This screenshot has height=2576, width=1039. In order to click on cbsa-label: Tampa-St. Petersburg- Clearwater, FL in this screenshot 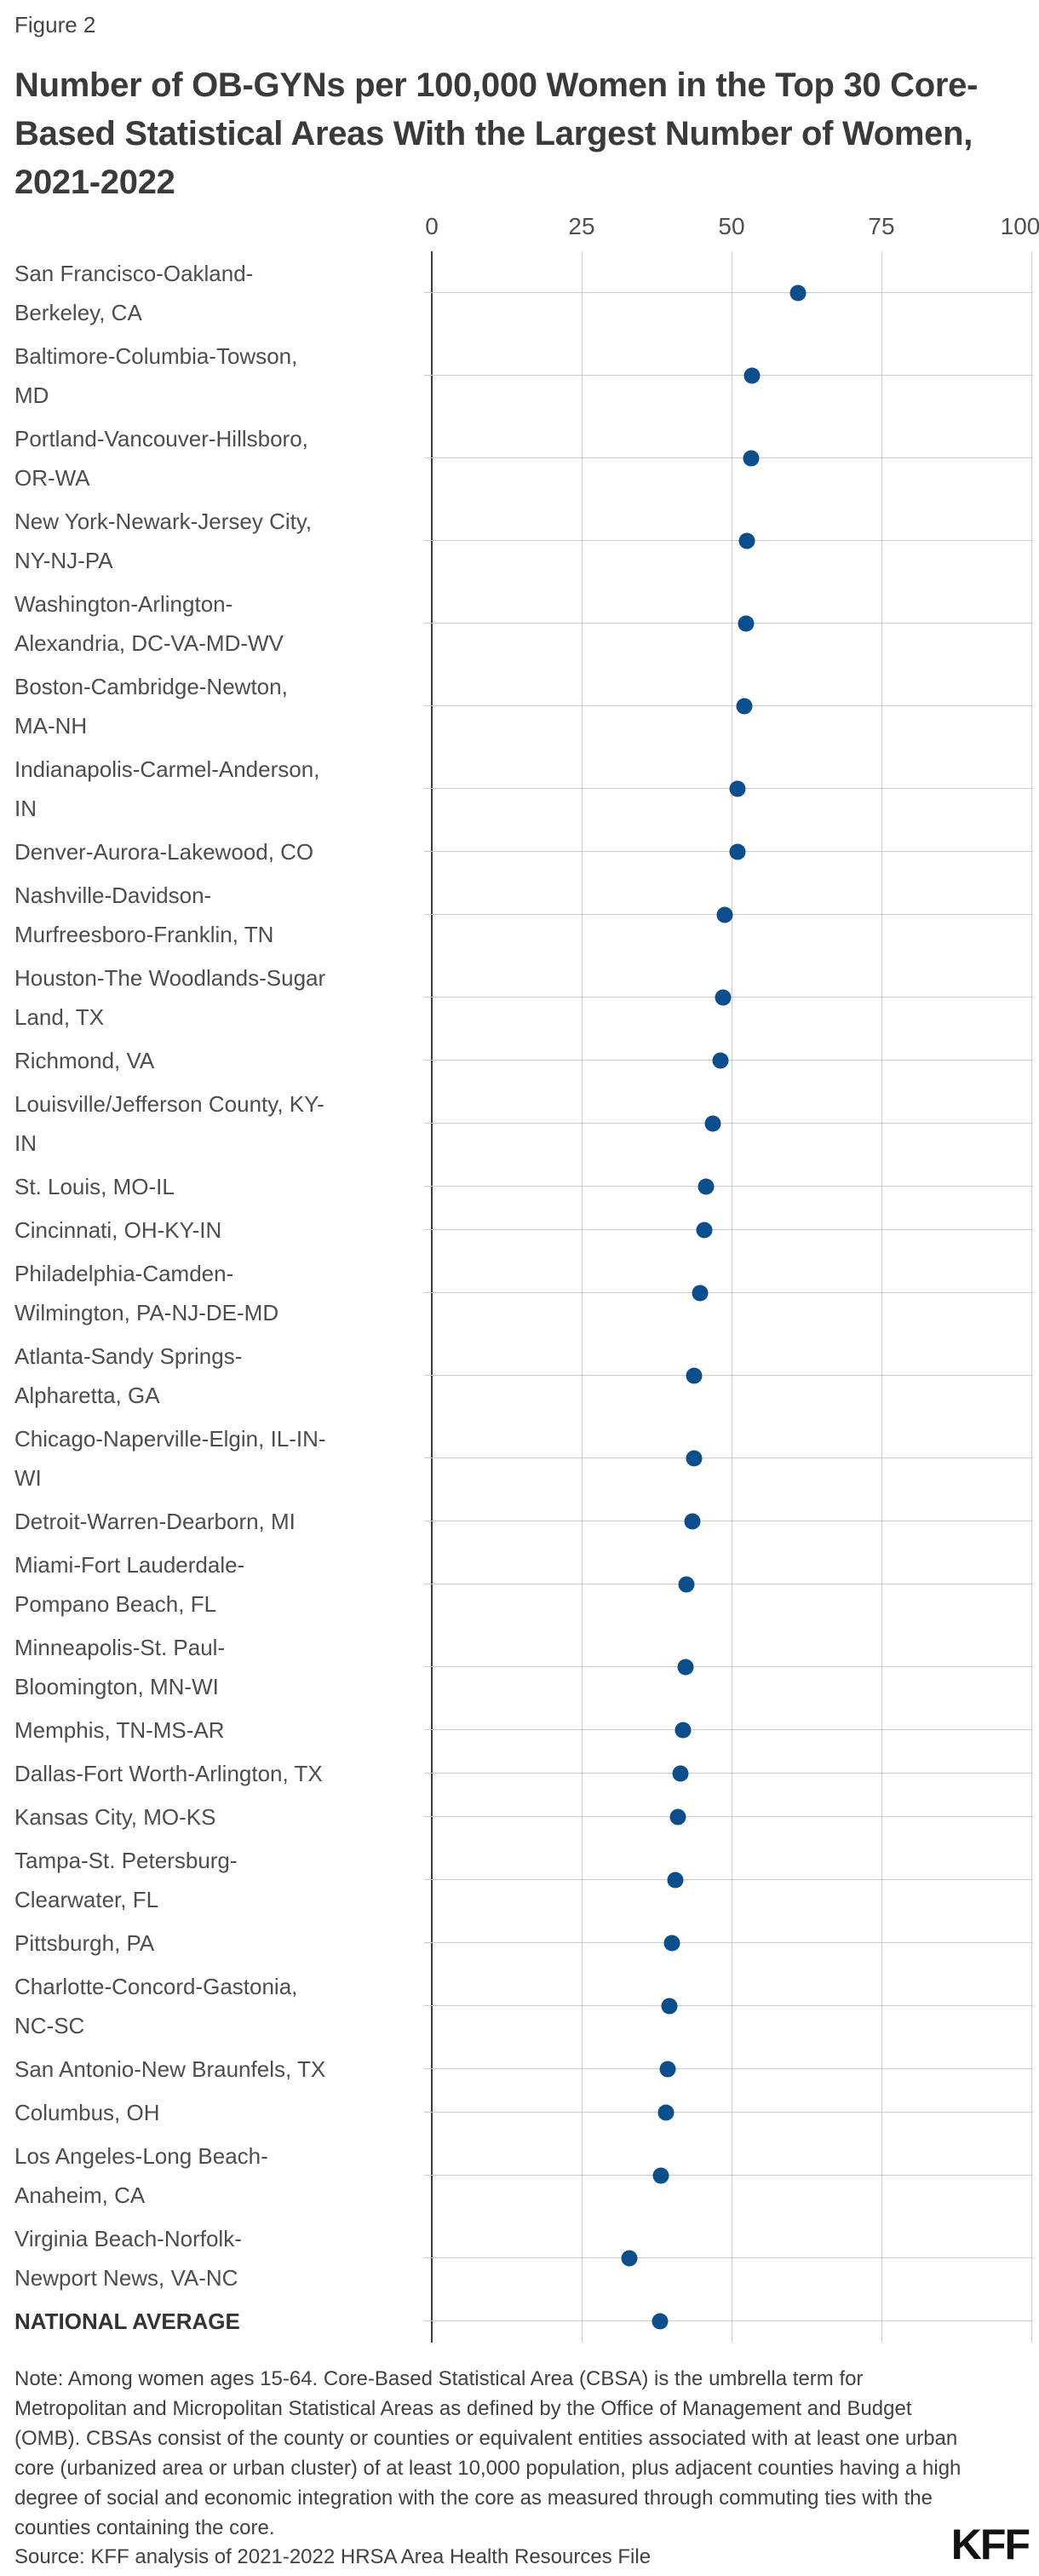, I will do `click(126, 1880)`.